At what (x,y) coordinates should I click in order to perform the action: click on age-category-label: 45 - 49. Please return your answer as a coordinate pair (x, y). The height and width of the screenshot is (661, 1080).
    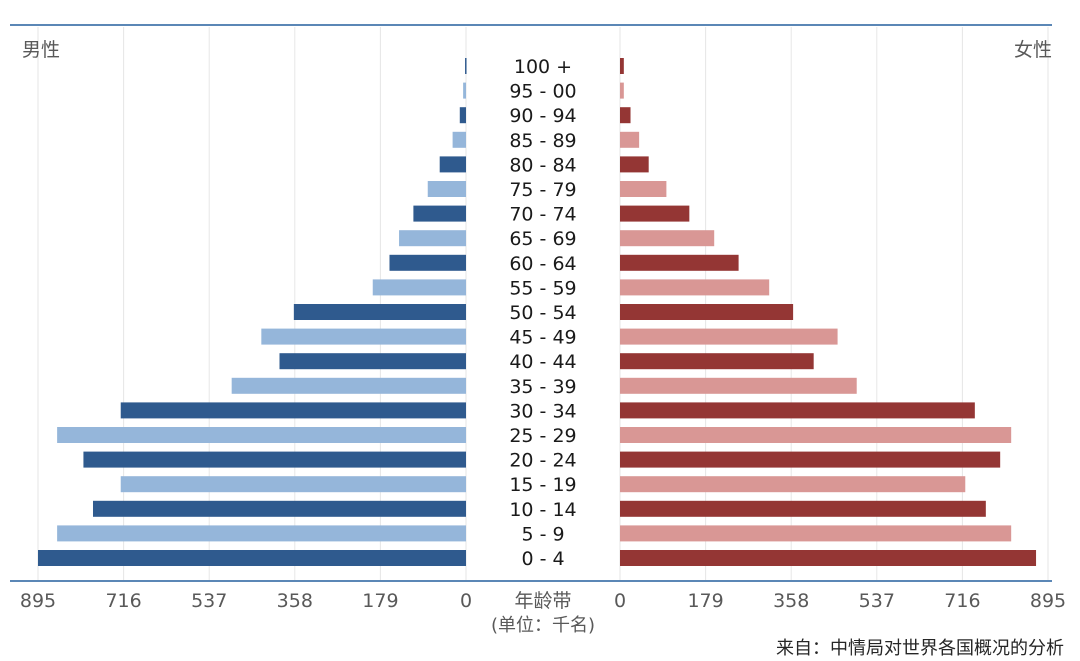
    Looking at the image, I should click on (542, 338).